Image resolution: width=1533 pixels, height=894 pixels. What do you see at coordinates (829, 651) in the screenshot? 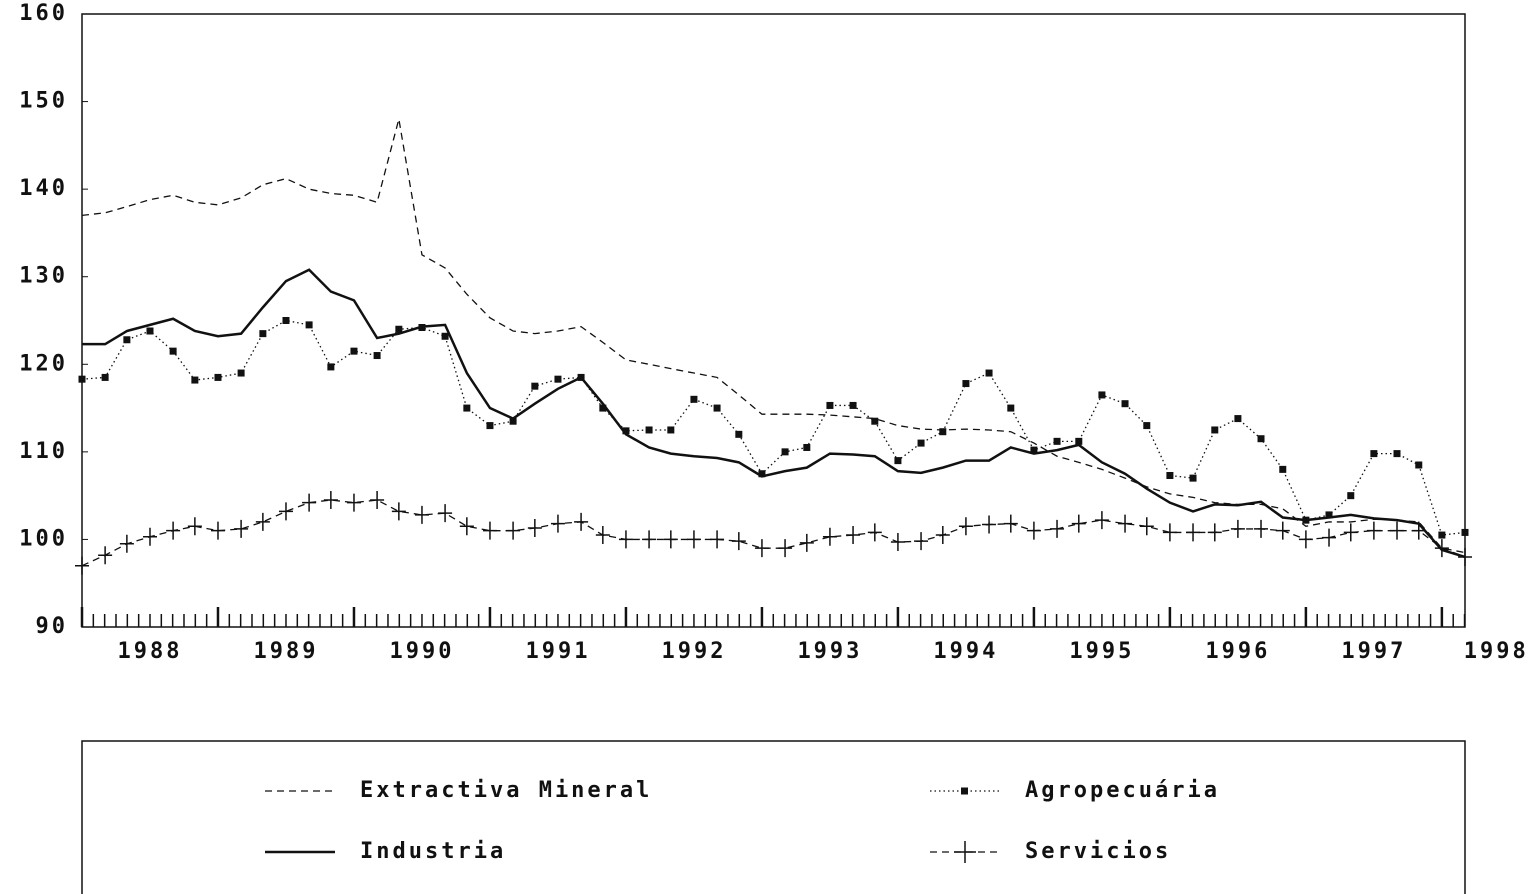
I see `x-tick-label: 1993` at bounding box center [829, 651].